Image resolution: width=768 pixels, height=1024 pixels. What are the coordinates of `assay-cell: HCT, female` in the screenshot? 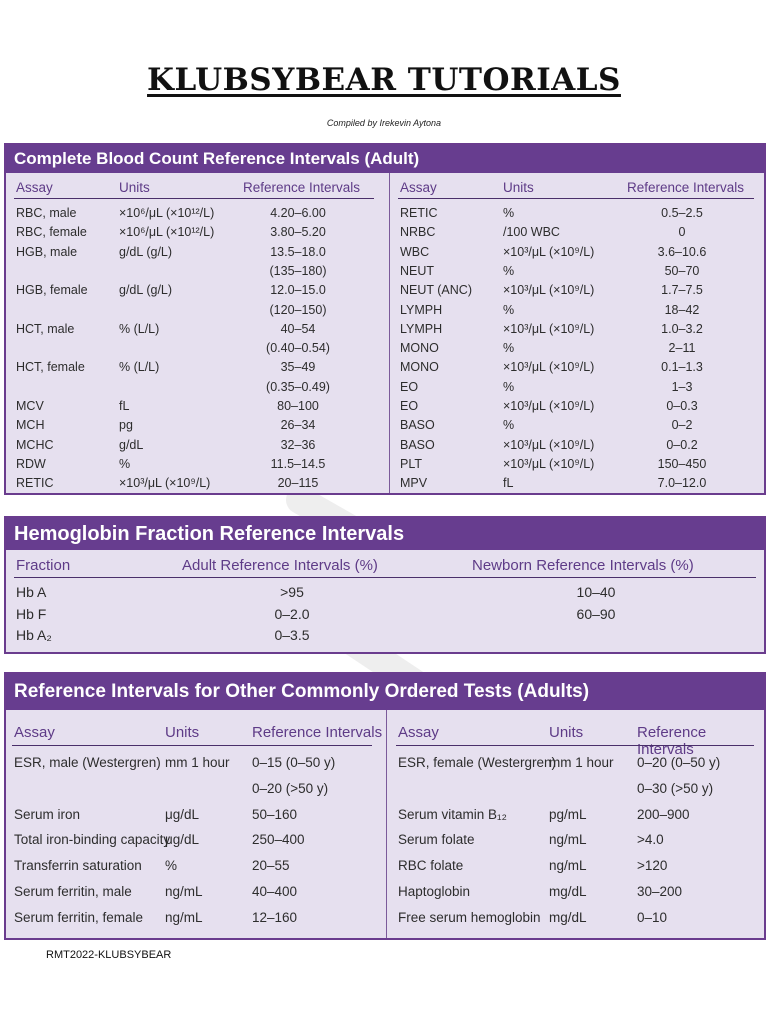 It's located at (50, 367).